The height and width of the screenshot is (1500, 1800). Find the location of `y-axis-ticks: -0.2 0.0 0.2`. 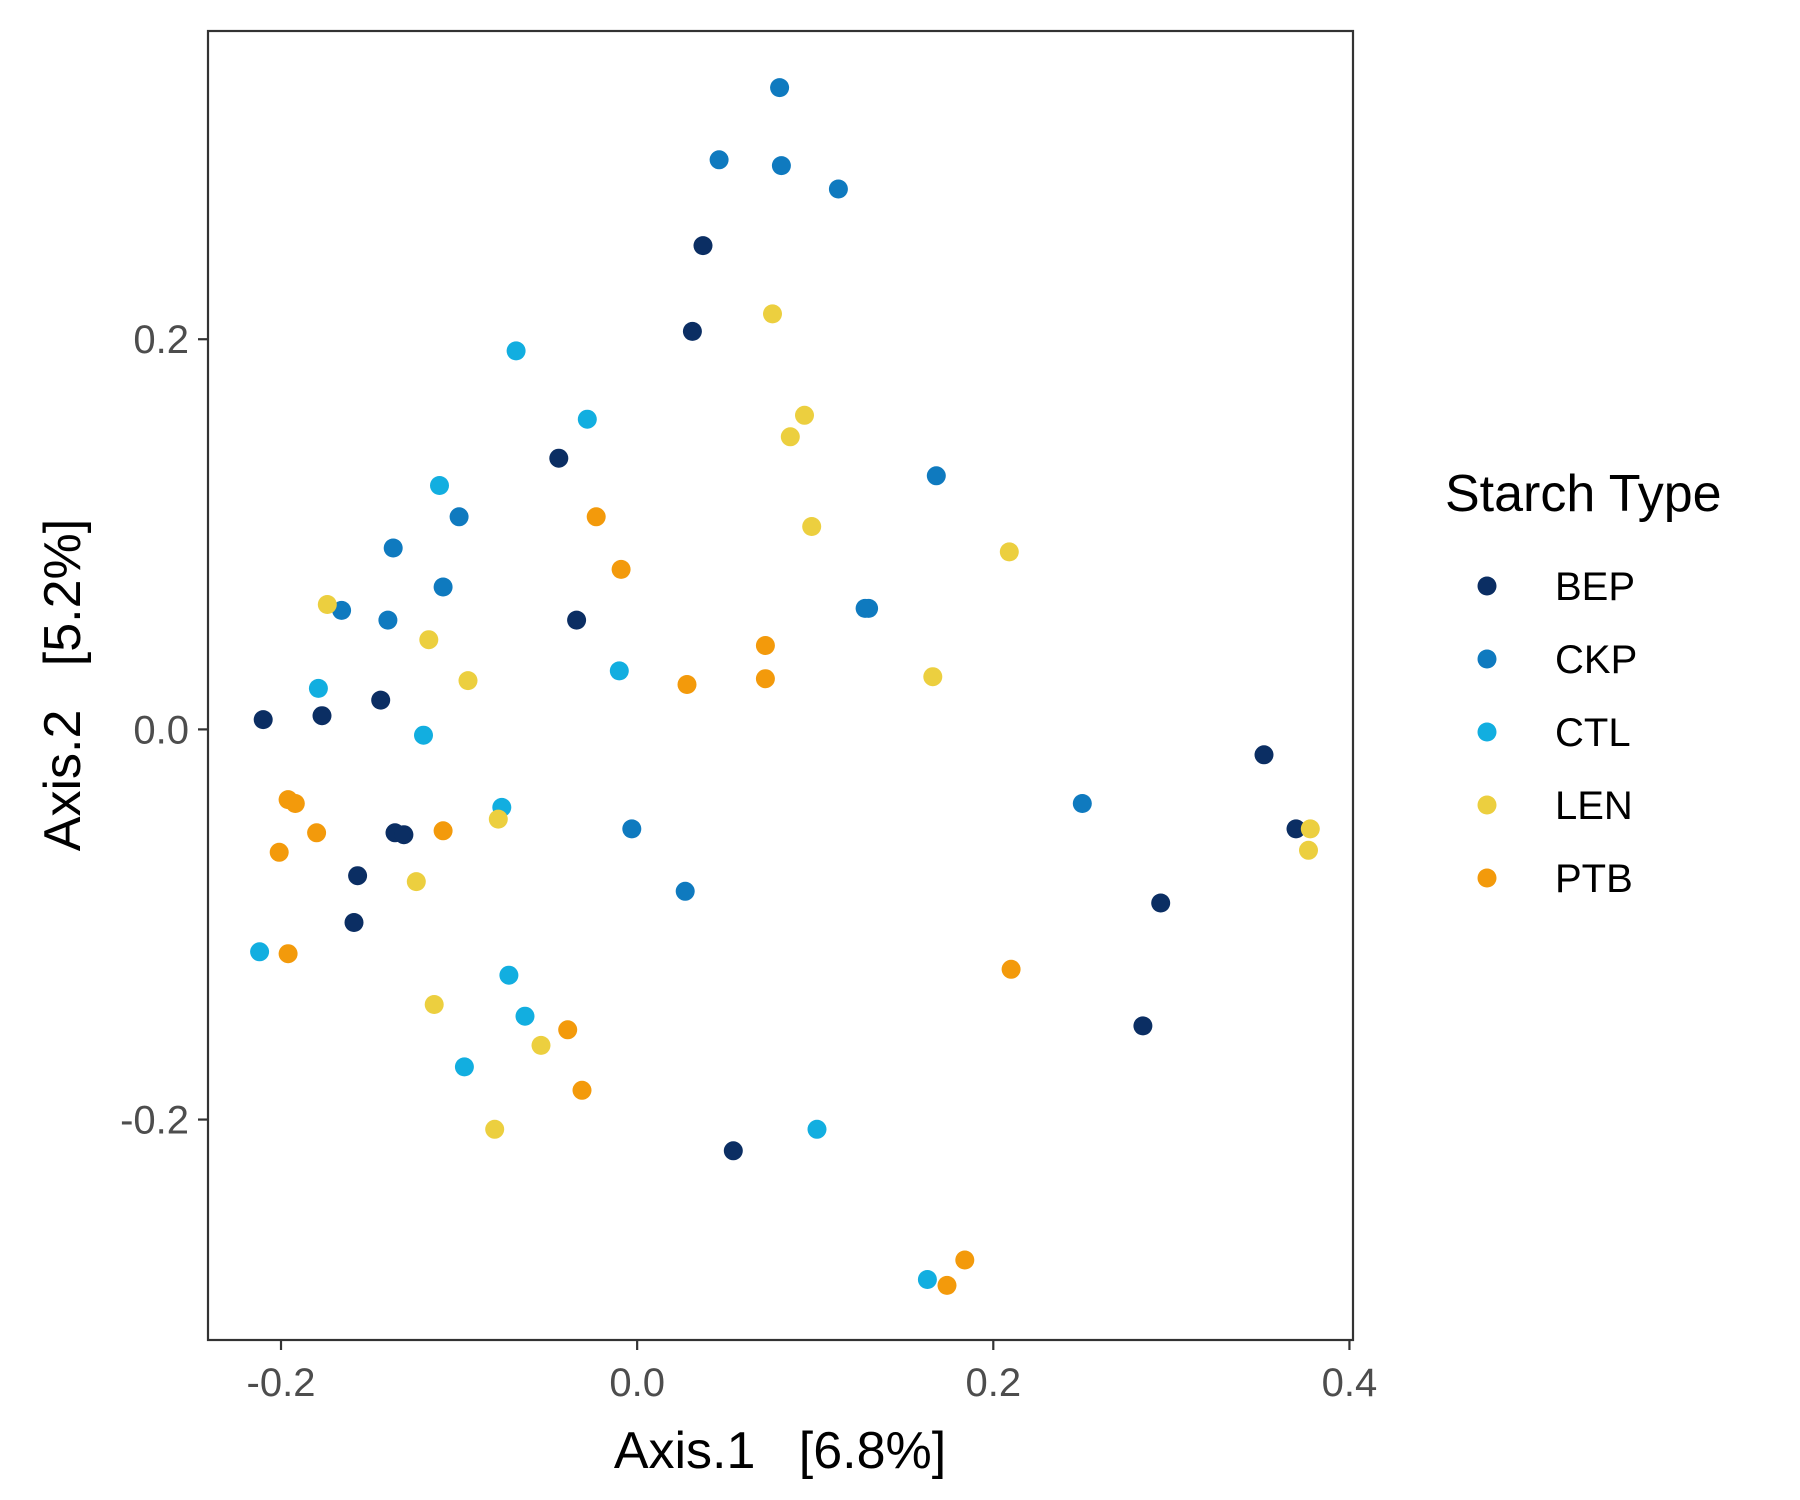

y-axis-ticks: -0.2 0.0 0.2 is located at coordinates (164, 730).